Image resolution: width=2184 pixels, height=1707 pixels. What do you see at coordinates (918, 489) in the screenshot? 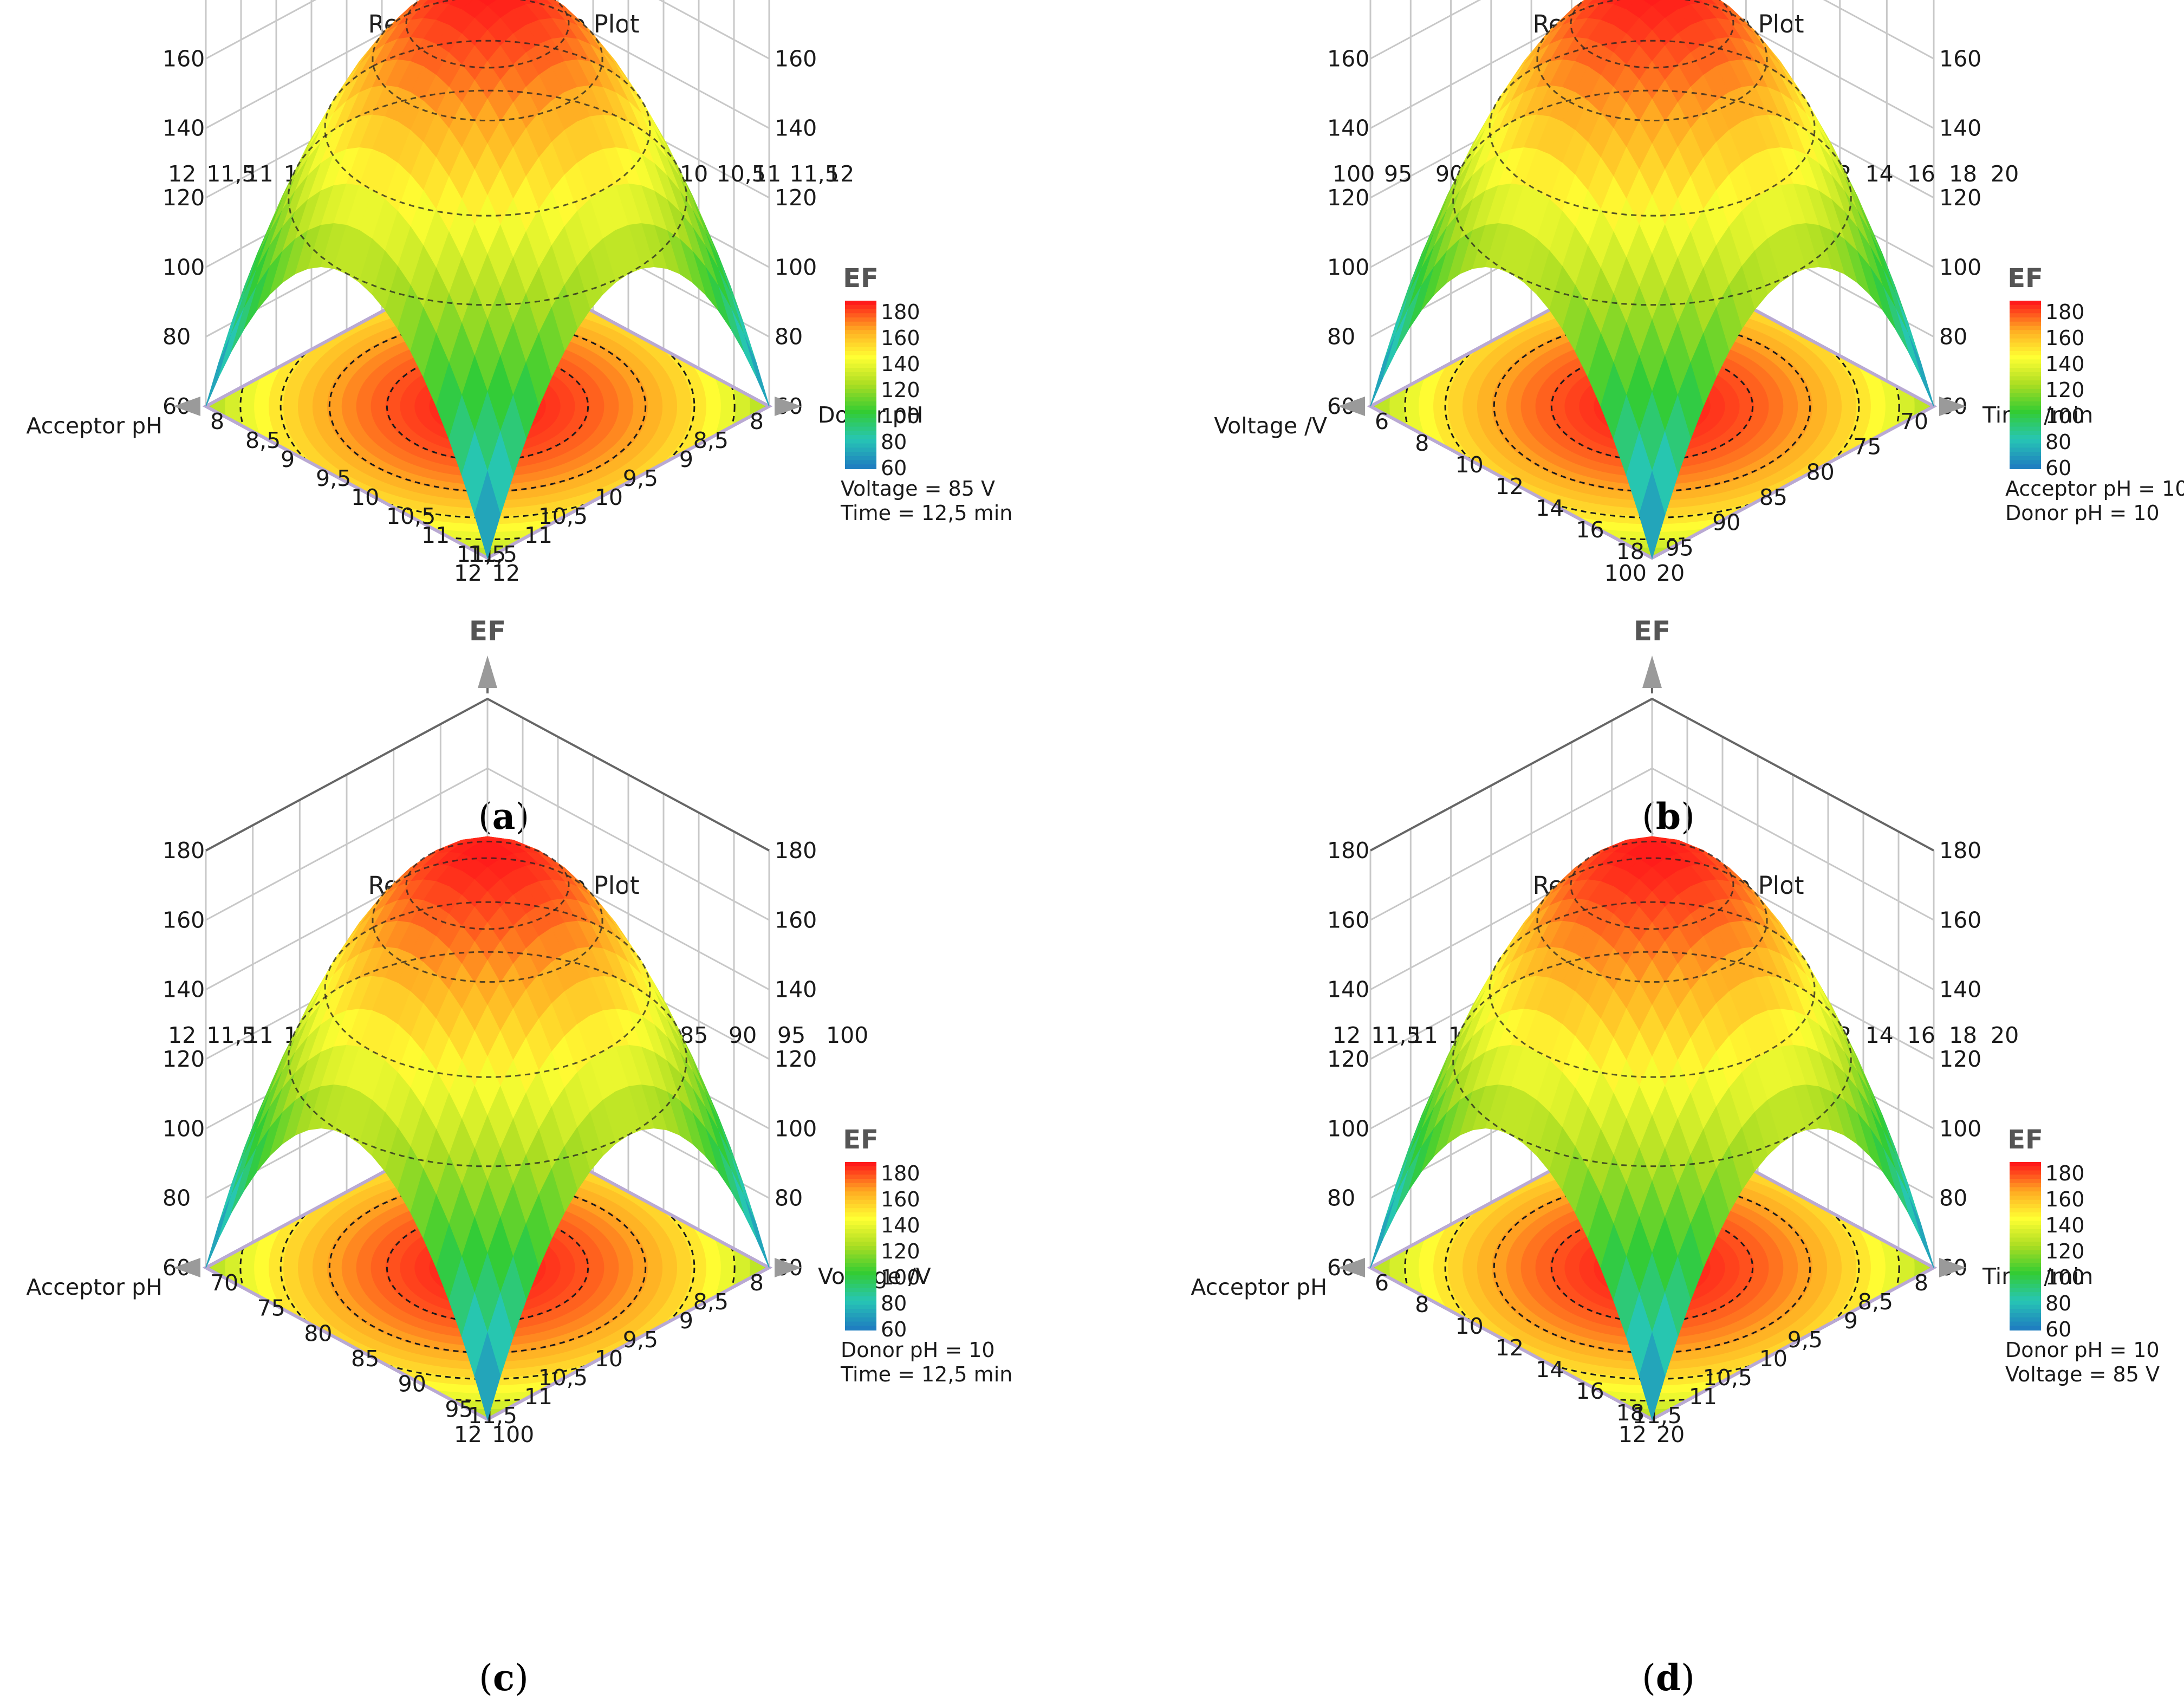
I see `condition-text: Voltage = 85 V` at bounding box center [918, 489].